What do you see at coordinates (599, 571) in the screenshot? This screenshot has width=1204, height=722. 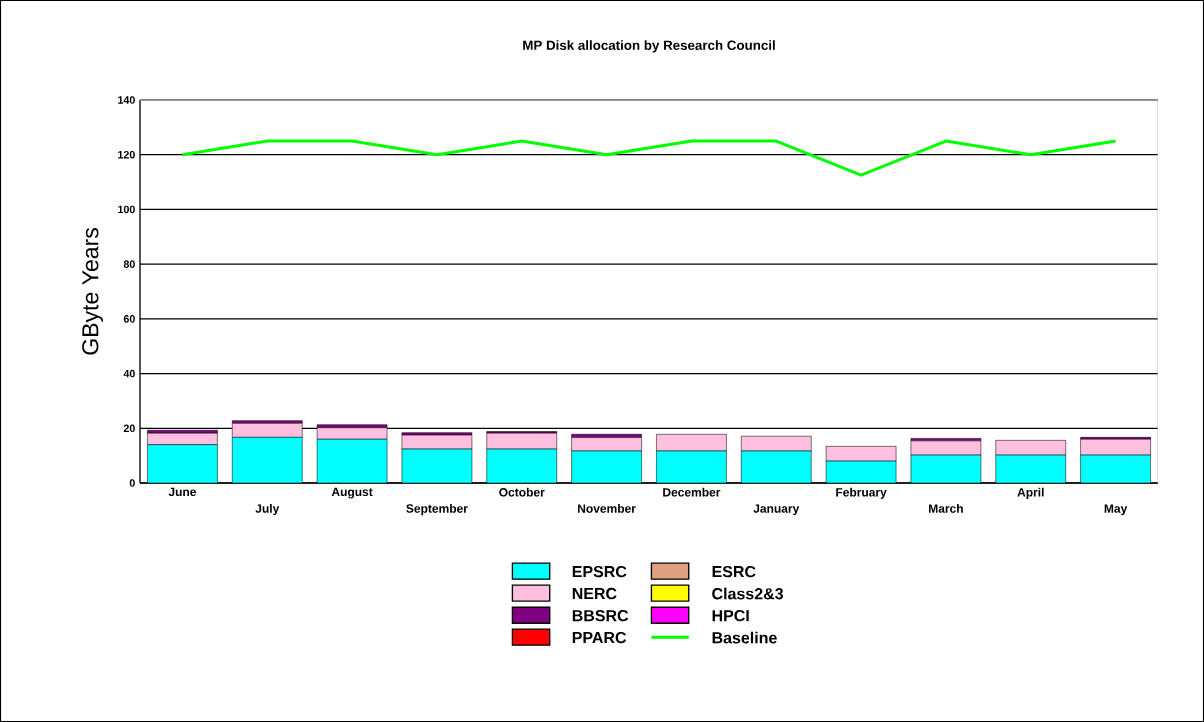 I see `legend-label: EPSRC` at bounding box center [599, 571].